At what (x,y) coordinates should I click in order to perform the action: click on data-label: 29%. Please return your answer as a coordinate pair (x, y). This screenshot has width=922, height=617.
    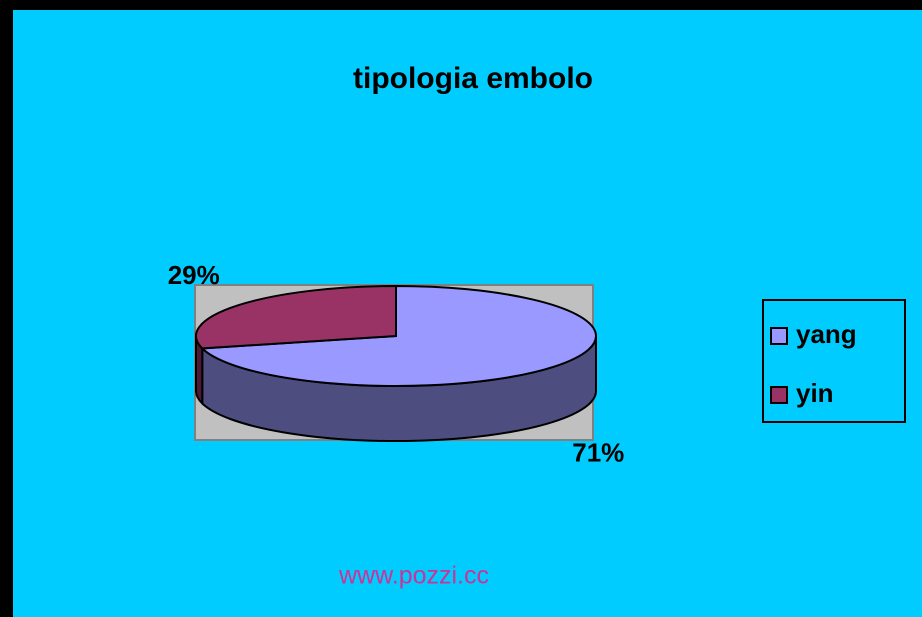
    Looking at the image, I should click on (194, 275).